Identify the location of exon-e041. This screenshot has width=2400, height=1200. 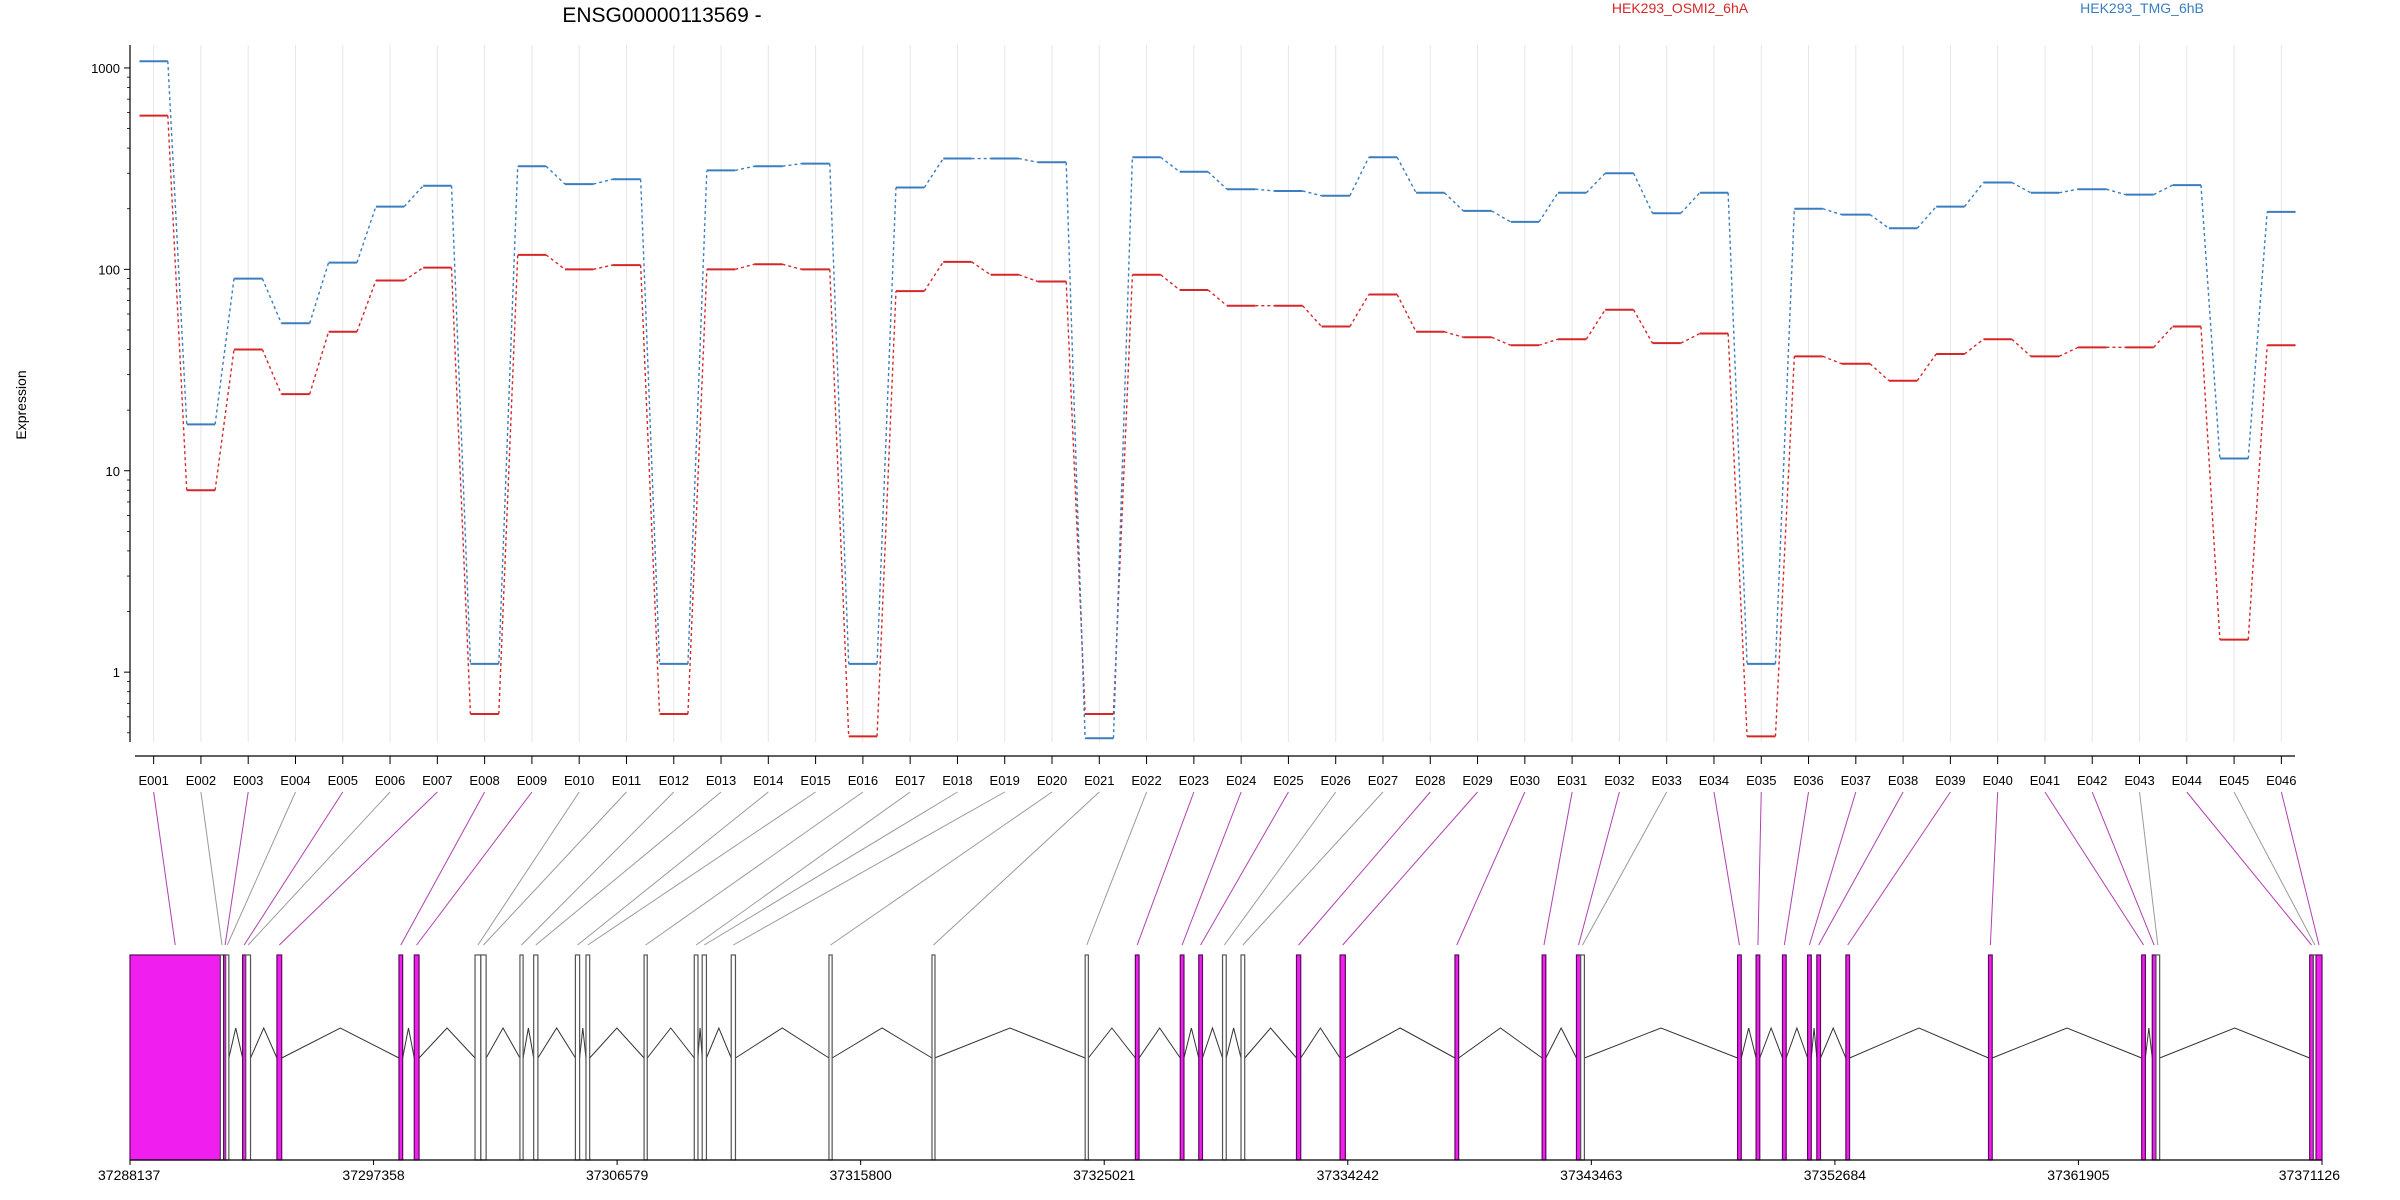
(2144, 1057).